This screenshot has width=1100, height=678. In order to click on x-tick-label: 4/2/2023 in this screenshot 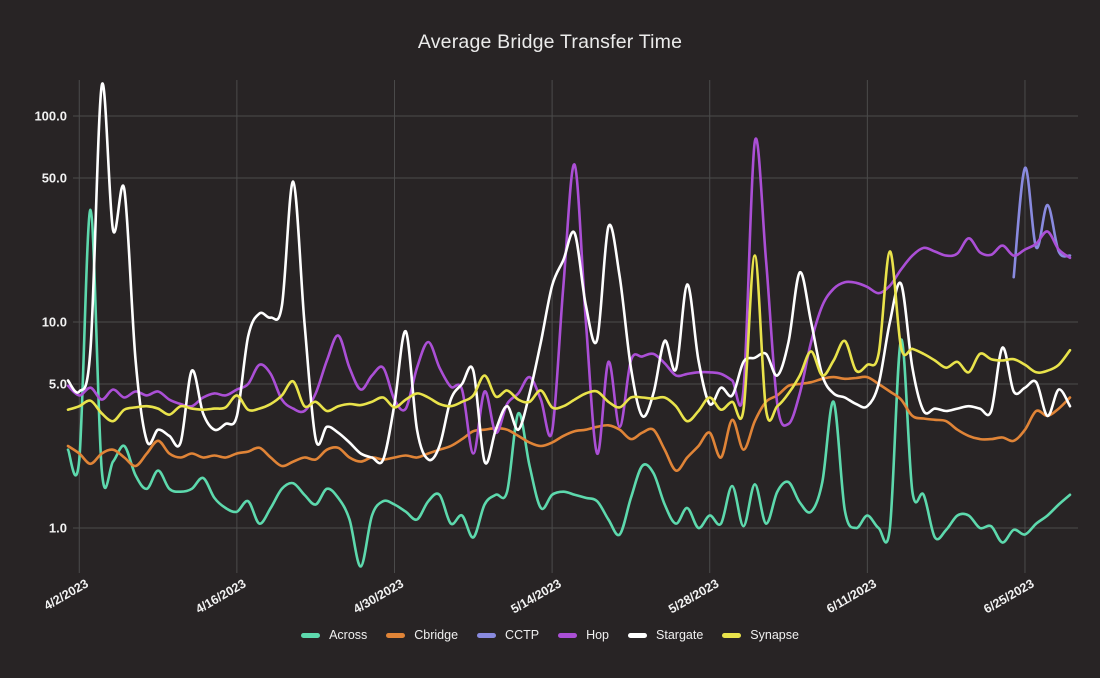, I will do `click(66, 594)`.